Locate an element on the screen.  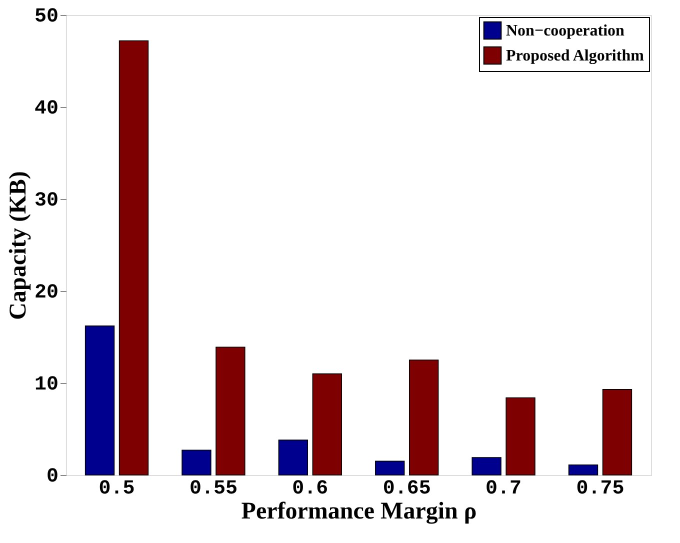
y-tick-label: 0 is located at coordinates (52, 477).